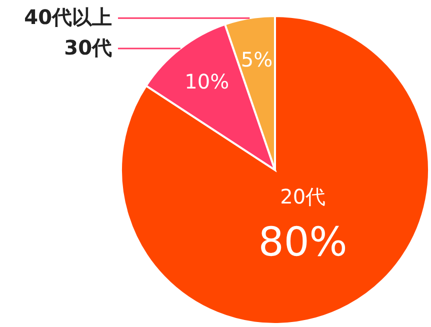 The width and height of the screenshot is (431, 327). I want to click on slice-label: 20代, so click(303, 196).